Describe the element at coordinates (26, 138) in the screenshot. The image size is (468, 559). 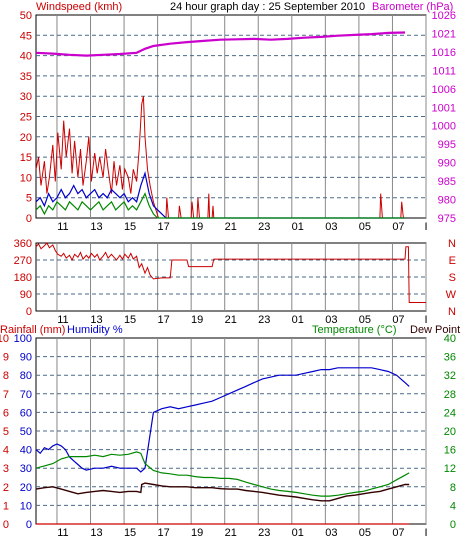
I see `left-tick-label: 20` at that location.